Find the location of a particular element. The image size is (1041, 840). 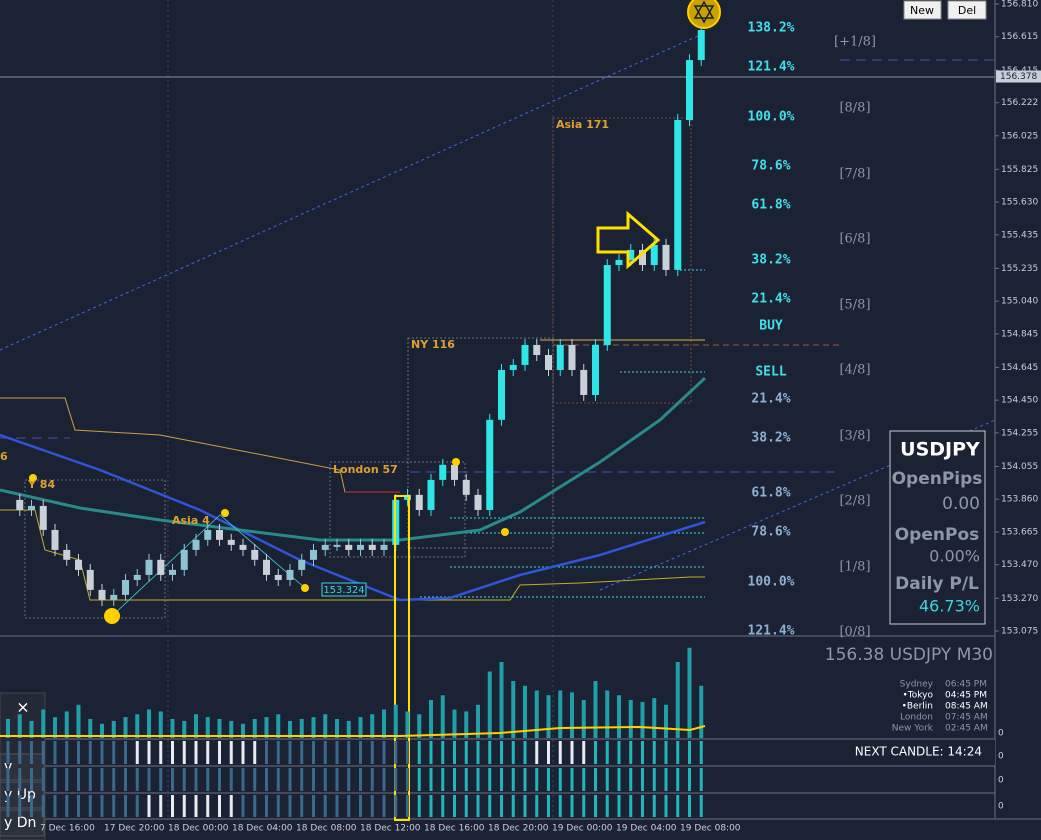

murrey-label: [8/8] is located at coordinates (854, 108).